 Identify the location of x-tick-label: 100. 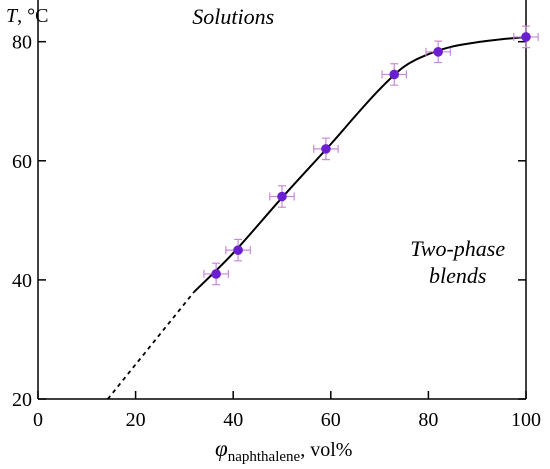
(526, 420).